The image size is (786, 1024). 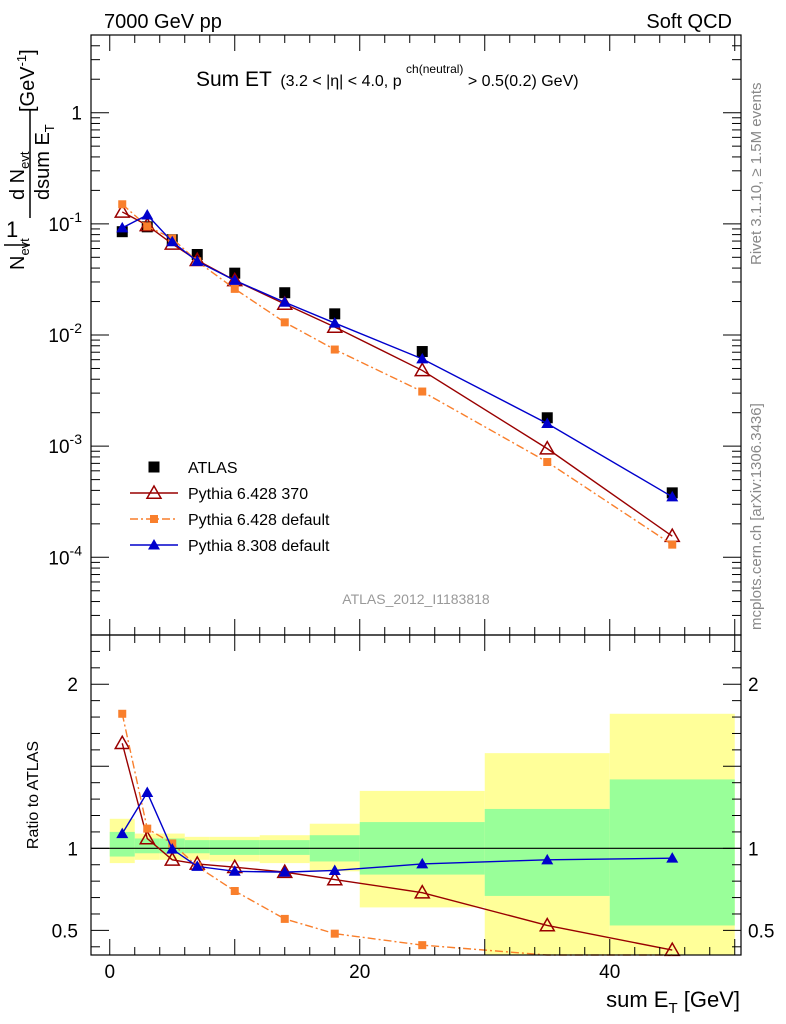 I want to click on ylabel-denominator: dsum ET, so click(x=44, y=162).